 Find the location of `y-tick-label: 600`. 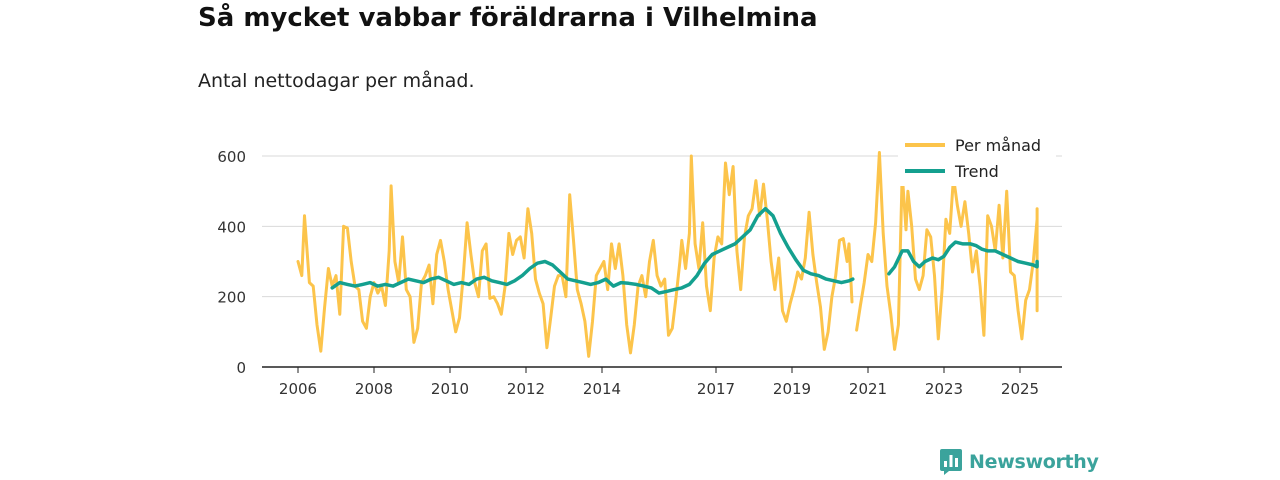

y-tick-label: 600 is located at coordinates (231, 157).